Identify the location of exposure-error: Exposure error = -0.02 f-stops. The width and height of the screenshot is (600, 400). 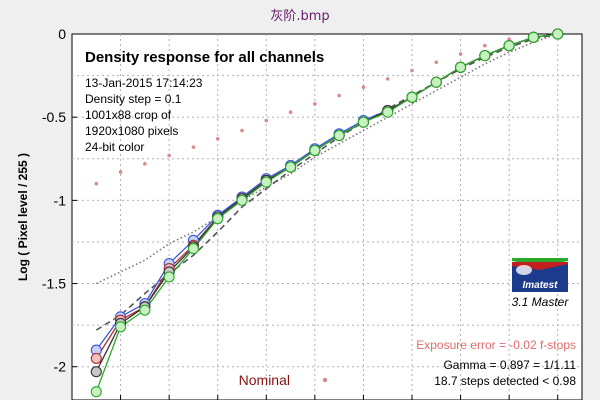
(496, 345).